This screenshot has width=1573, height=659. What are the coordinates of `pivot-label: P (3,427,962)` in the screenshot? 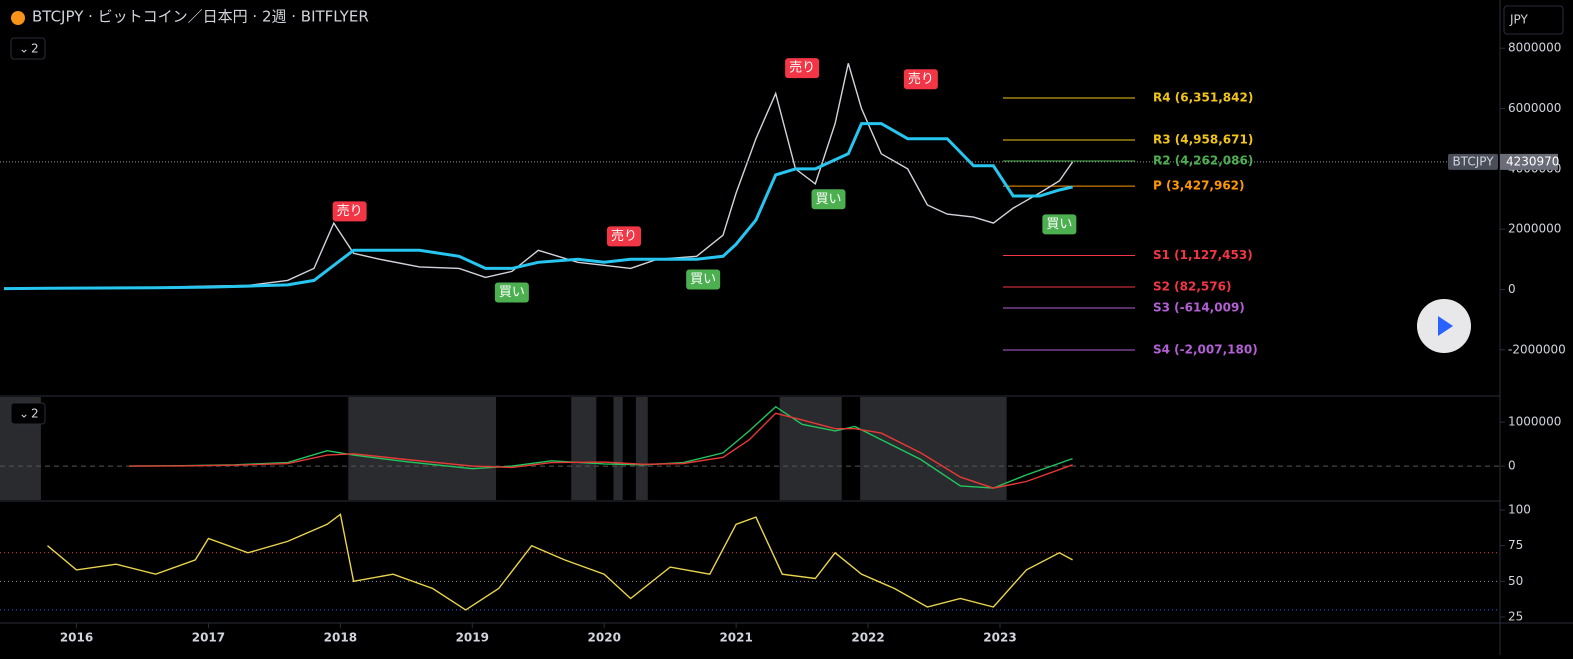 It's located at (1199, 186).